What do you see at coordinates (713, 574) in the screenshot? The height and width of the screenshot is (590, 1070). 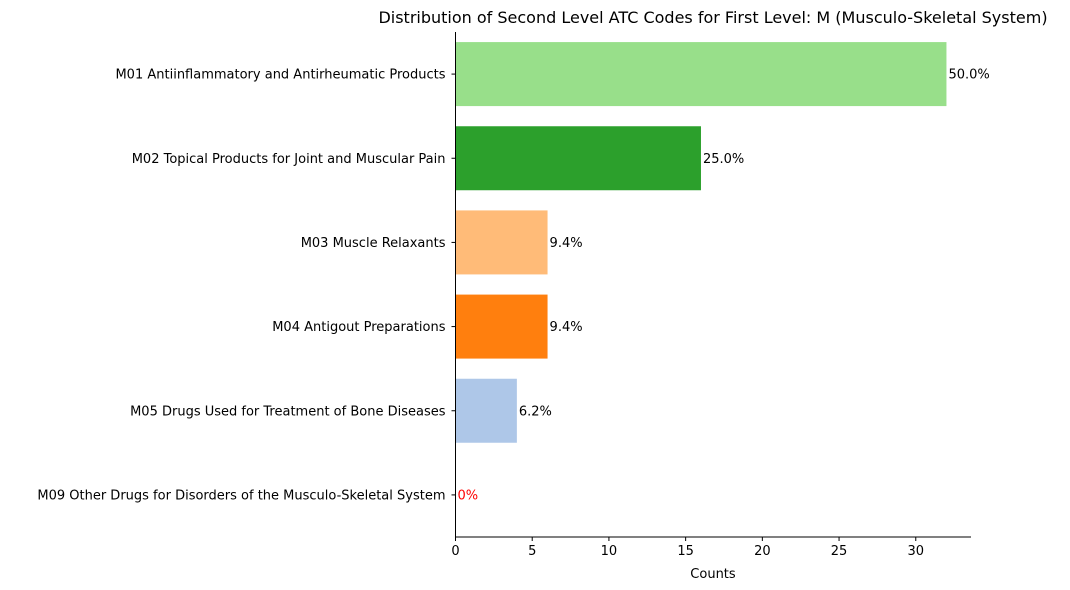 I see `x-axis-label: Counts` at bounding box center [713, 574].